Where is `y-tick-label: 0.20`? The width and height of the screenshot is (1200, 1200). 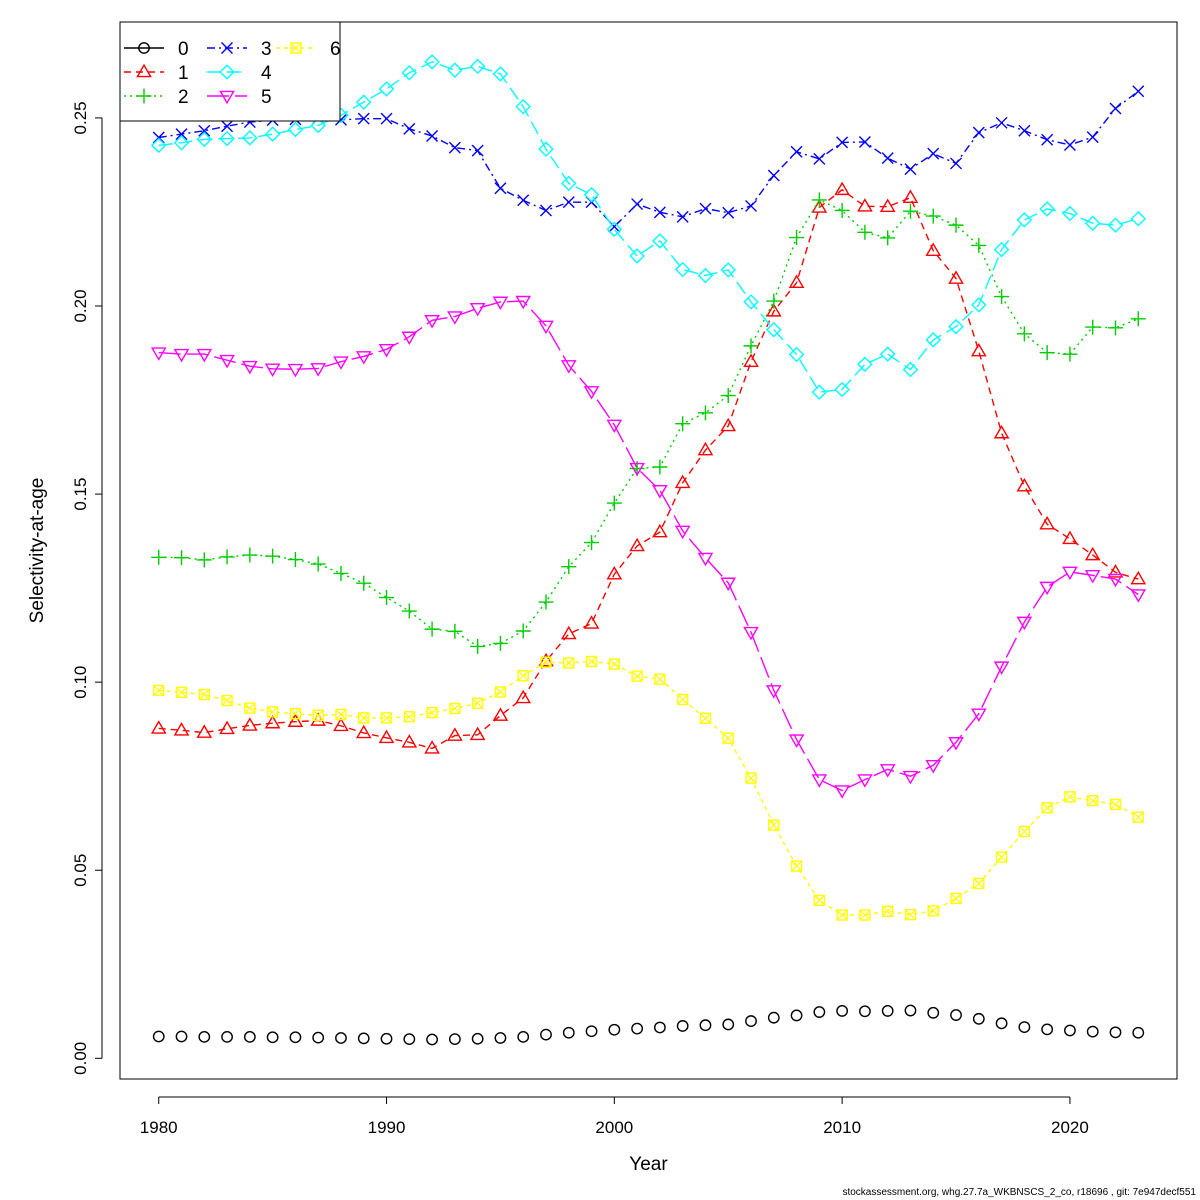 y-tick-label: 0.20 is located at coordinates (80, 305).